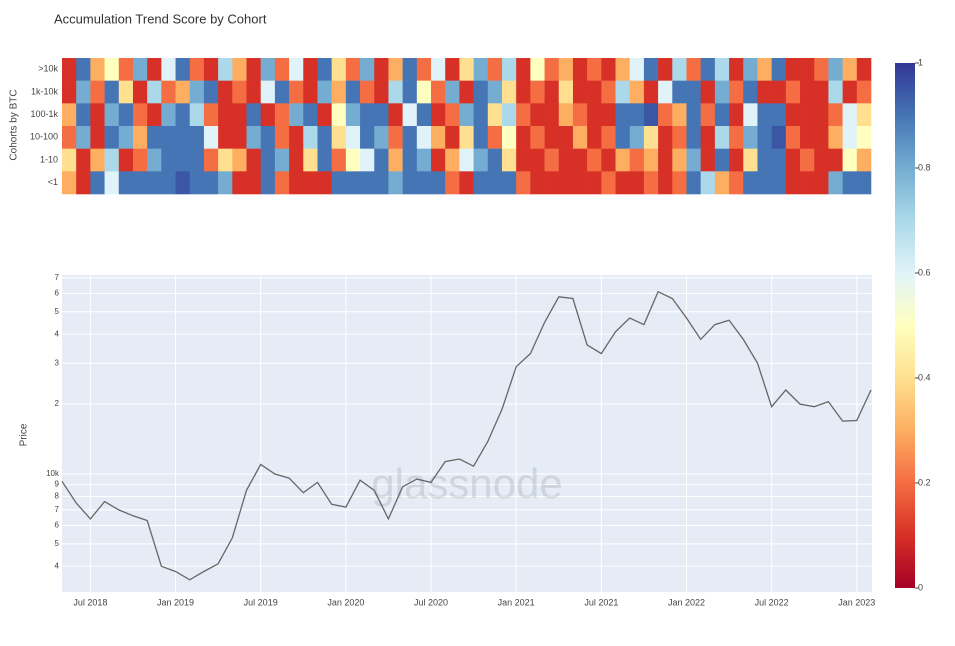 The width and height of the screenshot is (955, 646). Describe the element at coordinates (14, 124) in the screenshot. I see `y-axis-label: Cohorts by BTC` at that location.